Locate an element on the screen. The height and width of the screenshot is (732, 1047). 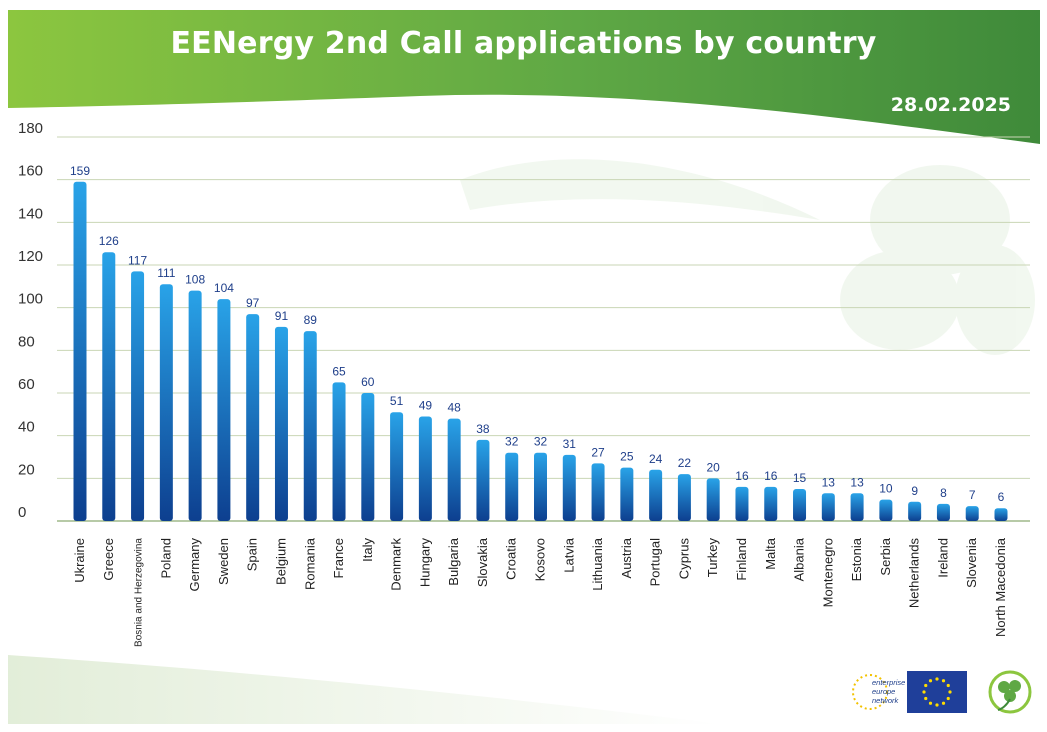
category-label: Belgium is located at coordinates (280, 561).